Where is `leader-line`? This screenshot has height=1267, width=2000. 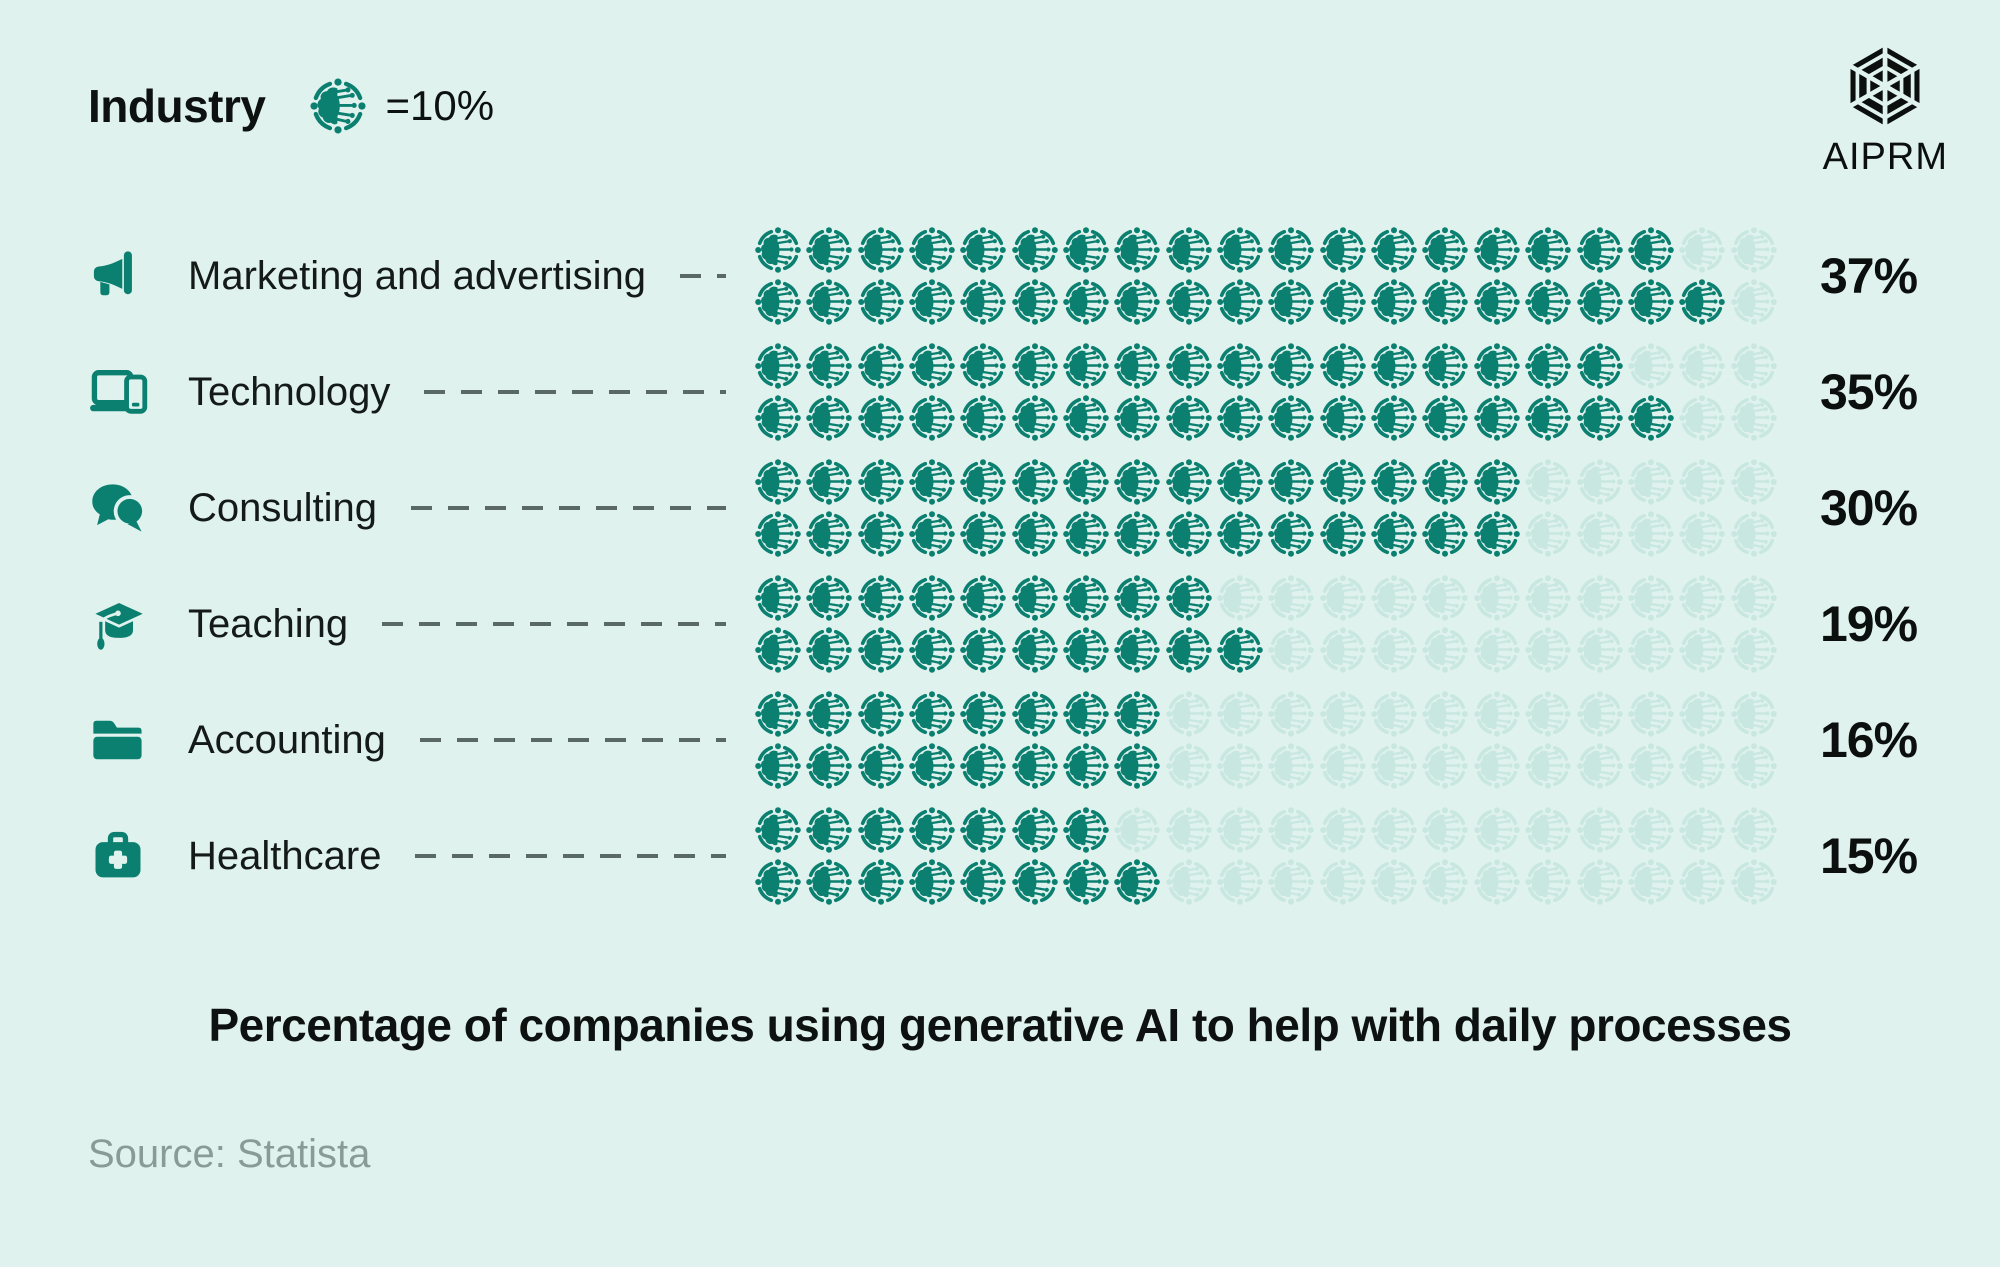
leader-line is located at coordinates (572, 740).